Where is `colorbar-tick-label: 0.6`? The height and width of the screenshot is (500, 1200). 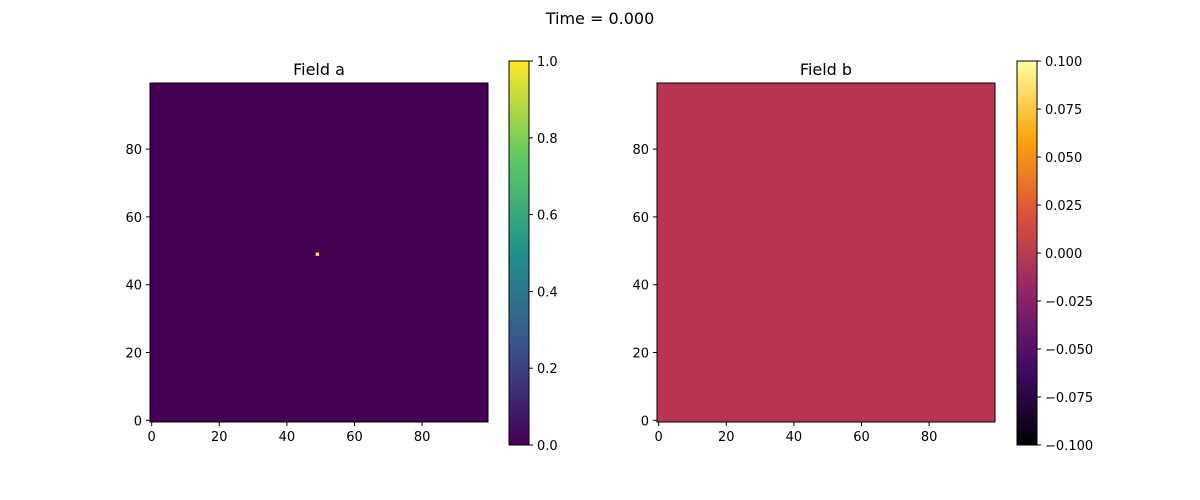
colorbar-tick-label: 0.6 is located at coordinates (547, 216).